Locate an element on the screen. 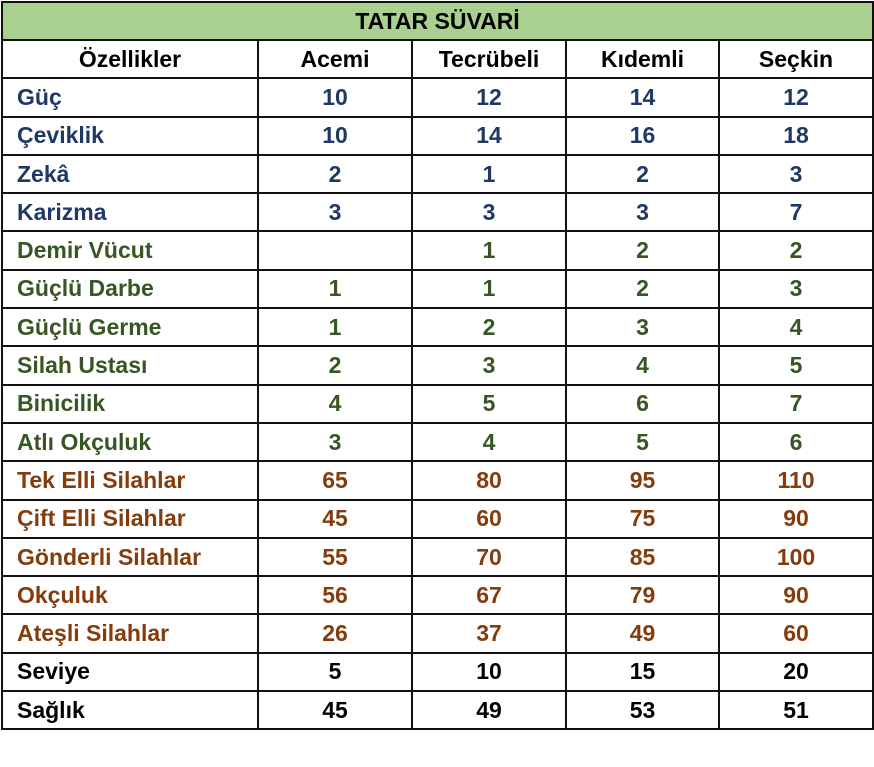 The width and height of the screenshot is (874, 767). table-row: Seviye 5 10 15 20 is located at coordinates (437, 672).